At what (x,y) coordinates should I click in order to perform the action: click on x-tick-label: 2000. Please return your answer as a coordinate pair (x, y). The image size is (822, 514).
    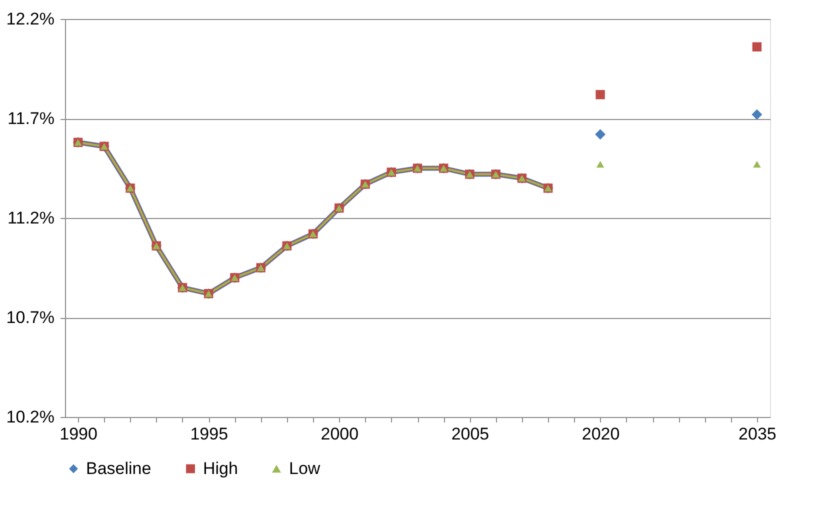
    Looking at the image, I should click on (339, 434).